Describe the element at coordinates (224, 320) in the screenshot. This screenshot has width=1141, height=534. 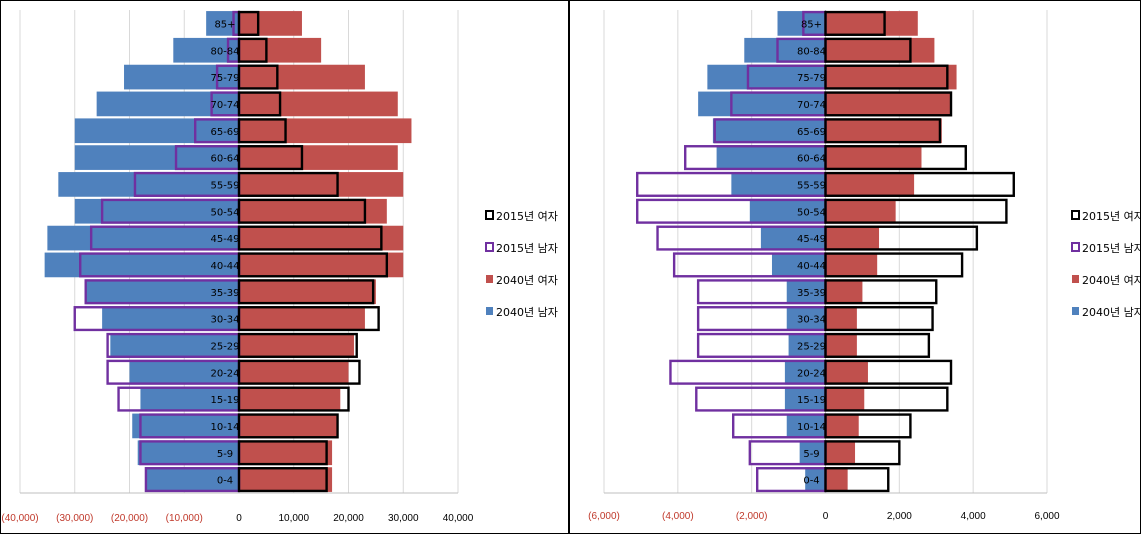
I see `age-group-label: 30-34` at that location.